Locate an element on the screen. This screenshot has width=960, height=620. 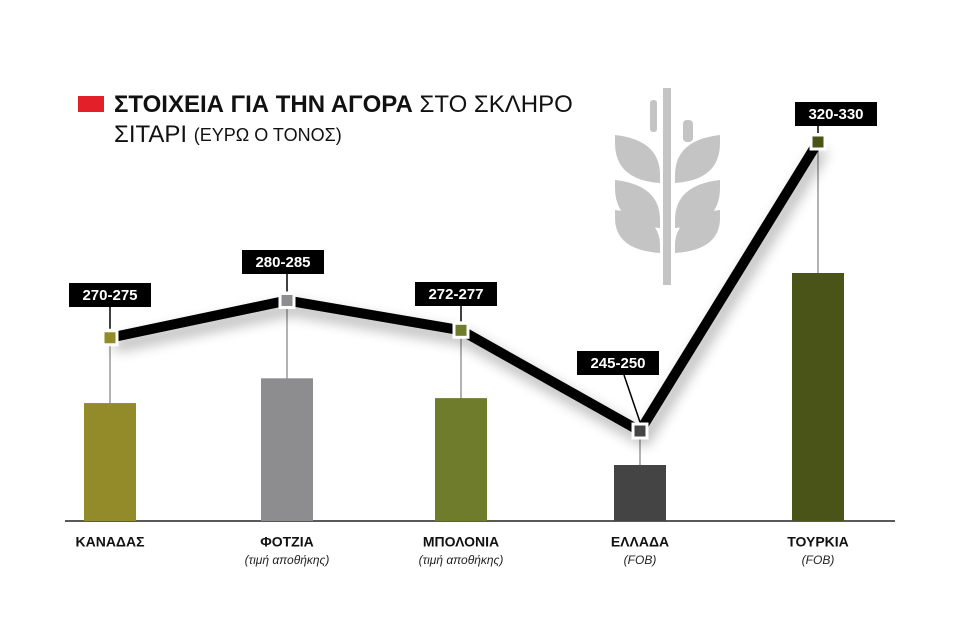
value-label: 270-275 is located at coordinates (109, 295).